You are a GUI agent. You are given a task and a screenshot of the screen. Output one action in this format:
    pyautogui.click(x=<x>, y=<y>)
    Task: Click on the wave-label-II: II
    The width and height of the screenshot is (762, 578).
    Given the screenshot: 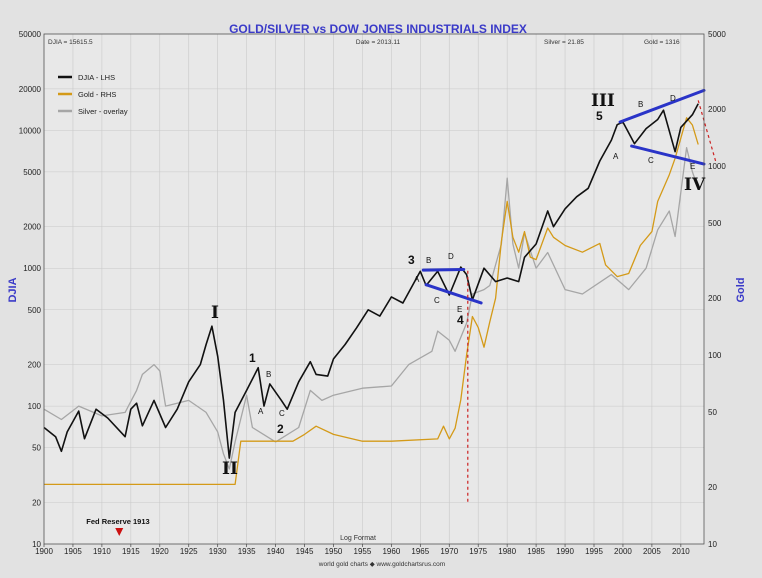 What is the action you would take?
    pyautogui.click(x=230, y=469)
    